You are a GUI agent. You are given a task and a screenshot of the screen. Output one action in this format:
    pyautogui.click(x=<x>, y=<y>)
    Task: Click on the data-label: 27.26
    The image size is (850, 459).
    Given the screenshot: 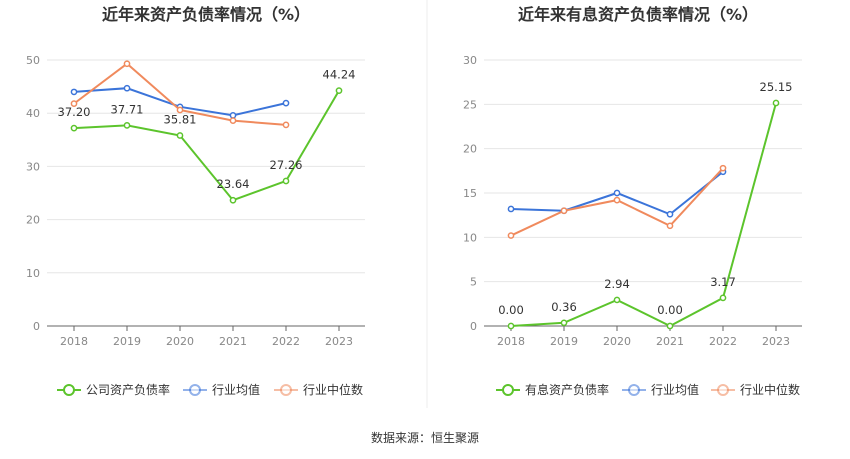 What is the action you would take?
    pyautogui.click(x=286, y=165)
    